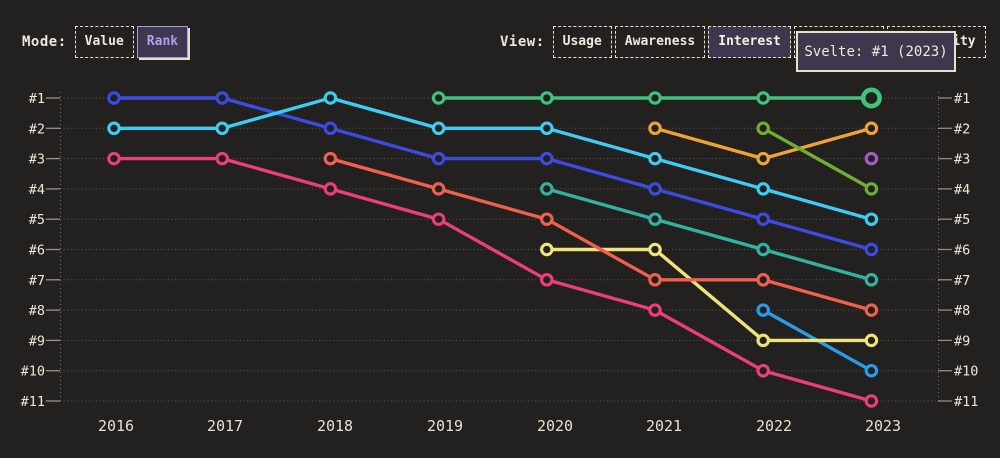  Describe the element at coordinates (44, 42) in the screenshot. I see `mode-label: Mode:` at that location.